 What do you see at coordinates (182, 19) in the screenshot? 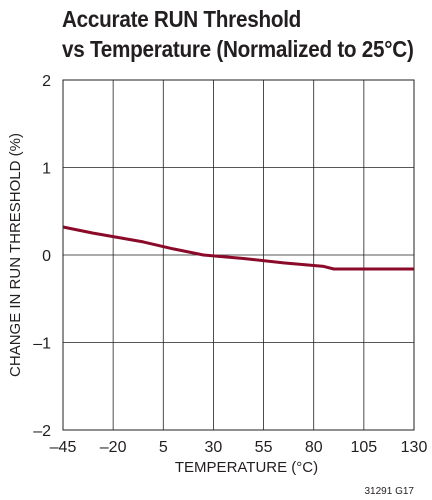
I see `chart-title-line-1: Accurate RUN Threshold` at bounding box center [182, 19].